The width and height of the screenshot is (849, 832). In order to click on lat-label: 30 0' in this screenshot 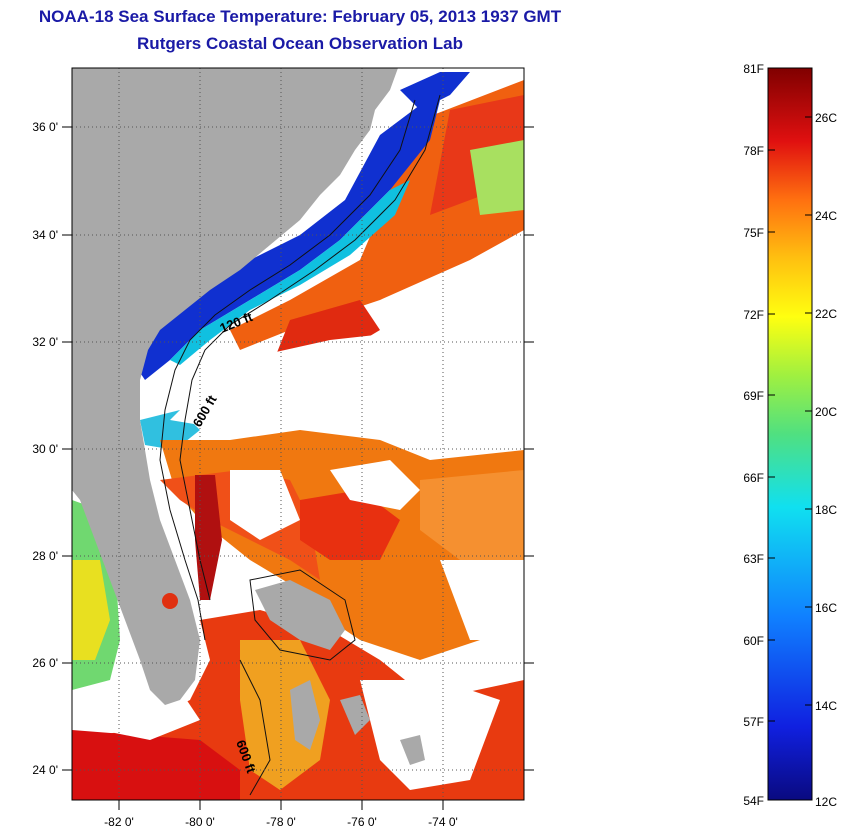, I will do `click(45, 449)`.